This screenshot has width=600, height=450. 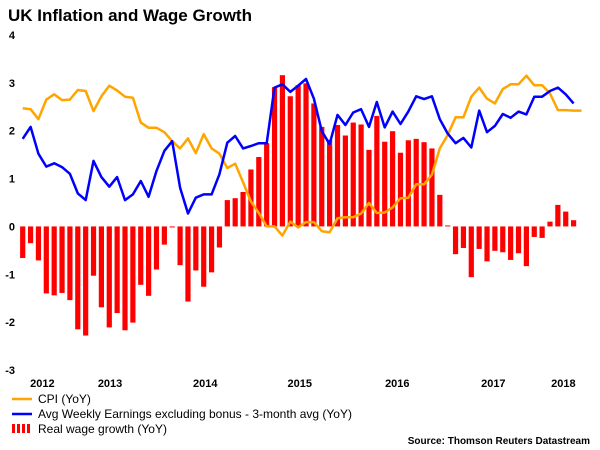 What do you see at coordinates (42, 384) in the screenshot?
I see `x-tick-label: 2012` at bounding box center [42, 384].